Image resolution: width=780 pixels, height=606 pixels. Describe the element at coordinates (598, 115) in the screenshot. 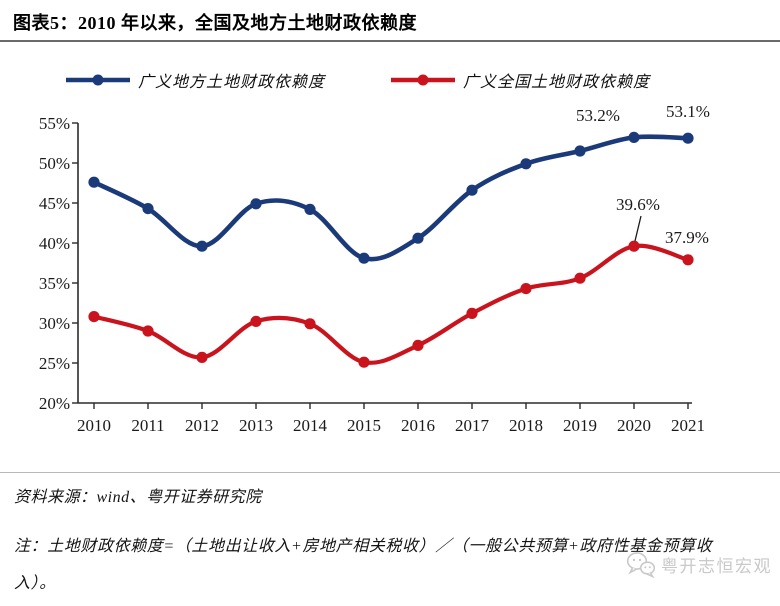

I see `annotation-label: 53.2%` at that location.